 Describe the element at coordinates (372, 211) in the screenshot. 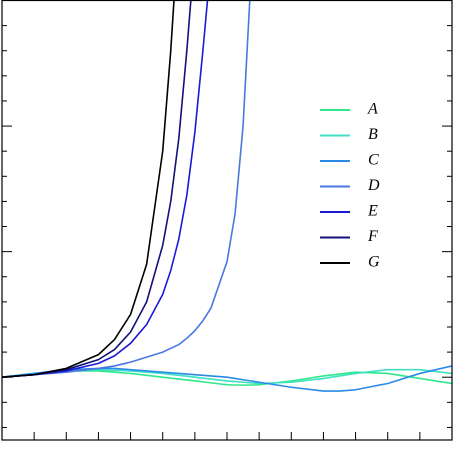

I see `legend-label: E` at that location.